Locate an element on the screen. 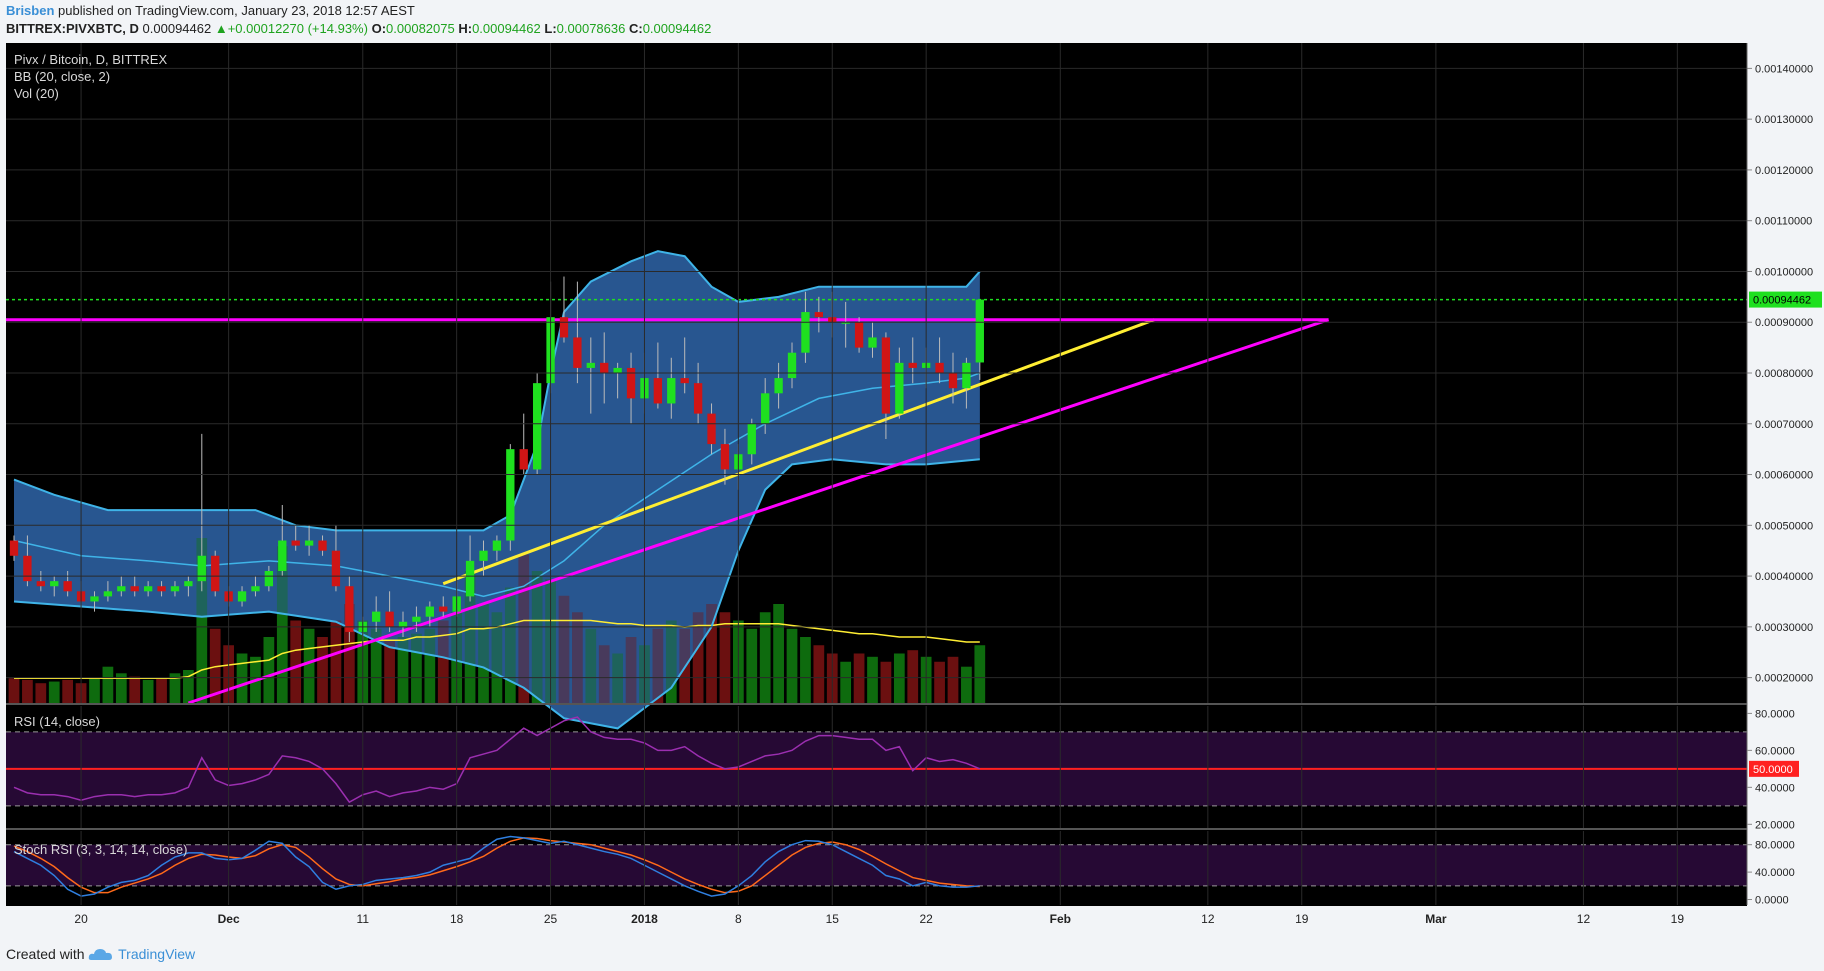  price-tick-label: 0.00140000 is located at coordinates (1784, 69).